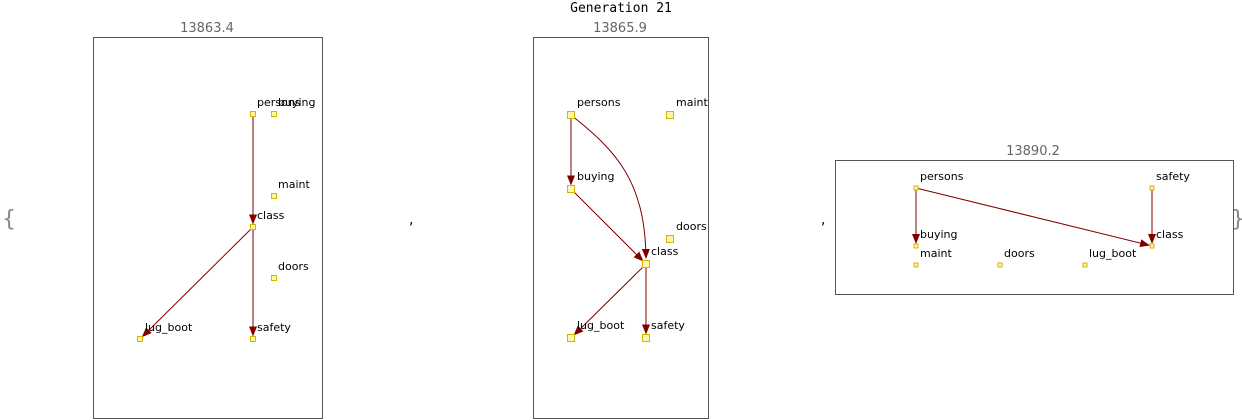 Image resolution: width=1242 pixels, height=420 pixels. What do you see at coordinates (621, 8) in the screenshot?
I see `generation-title: Generation 21` at bounding box center [621, 8].